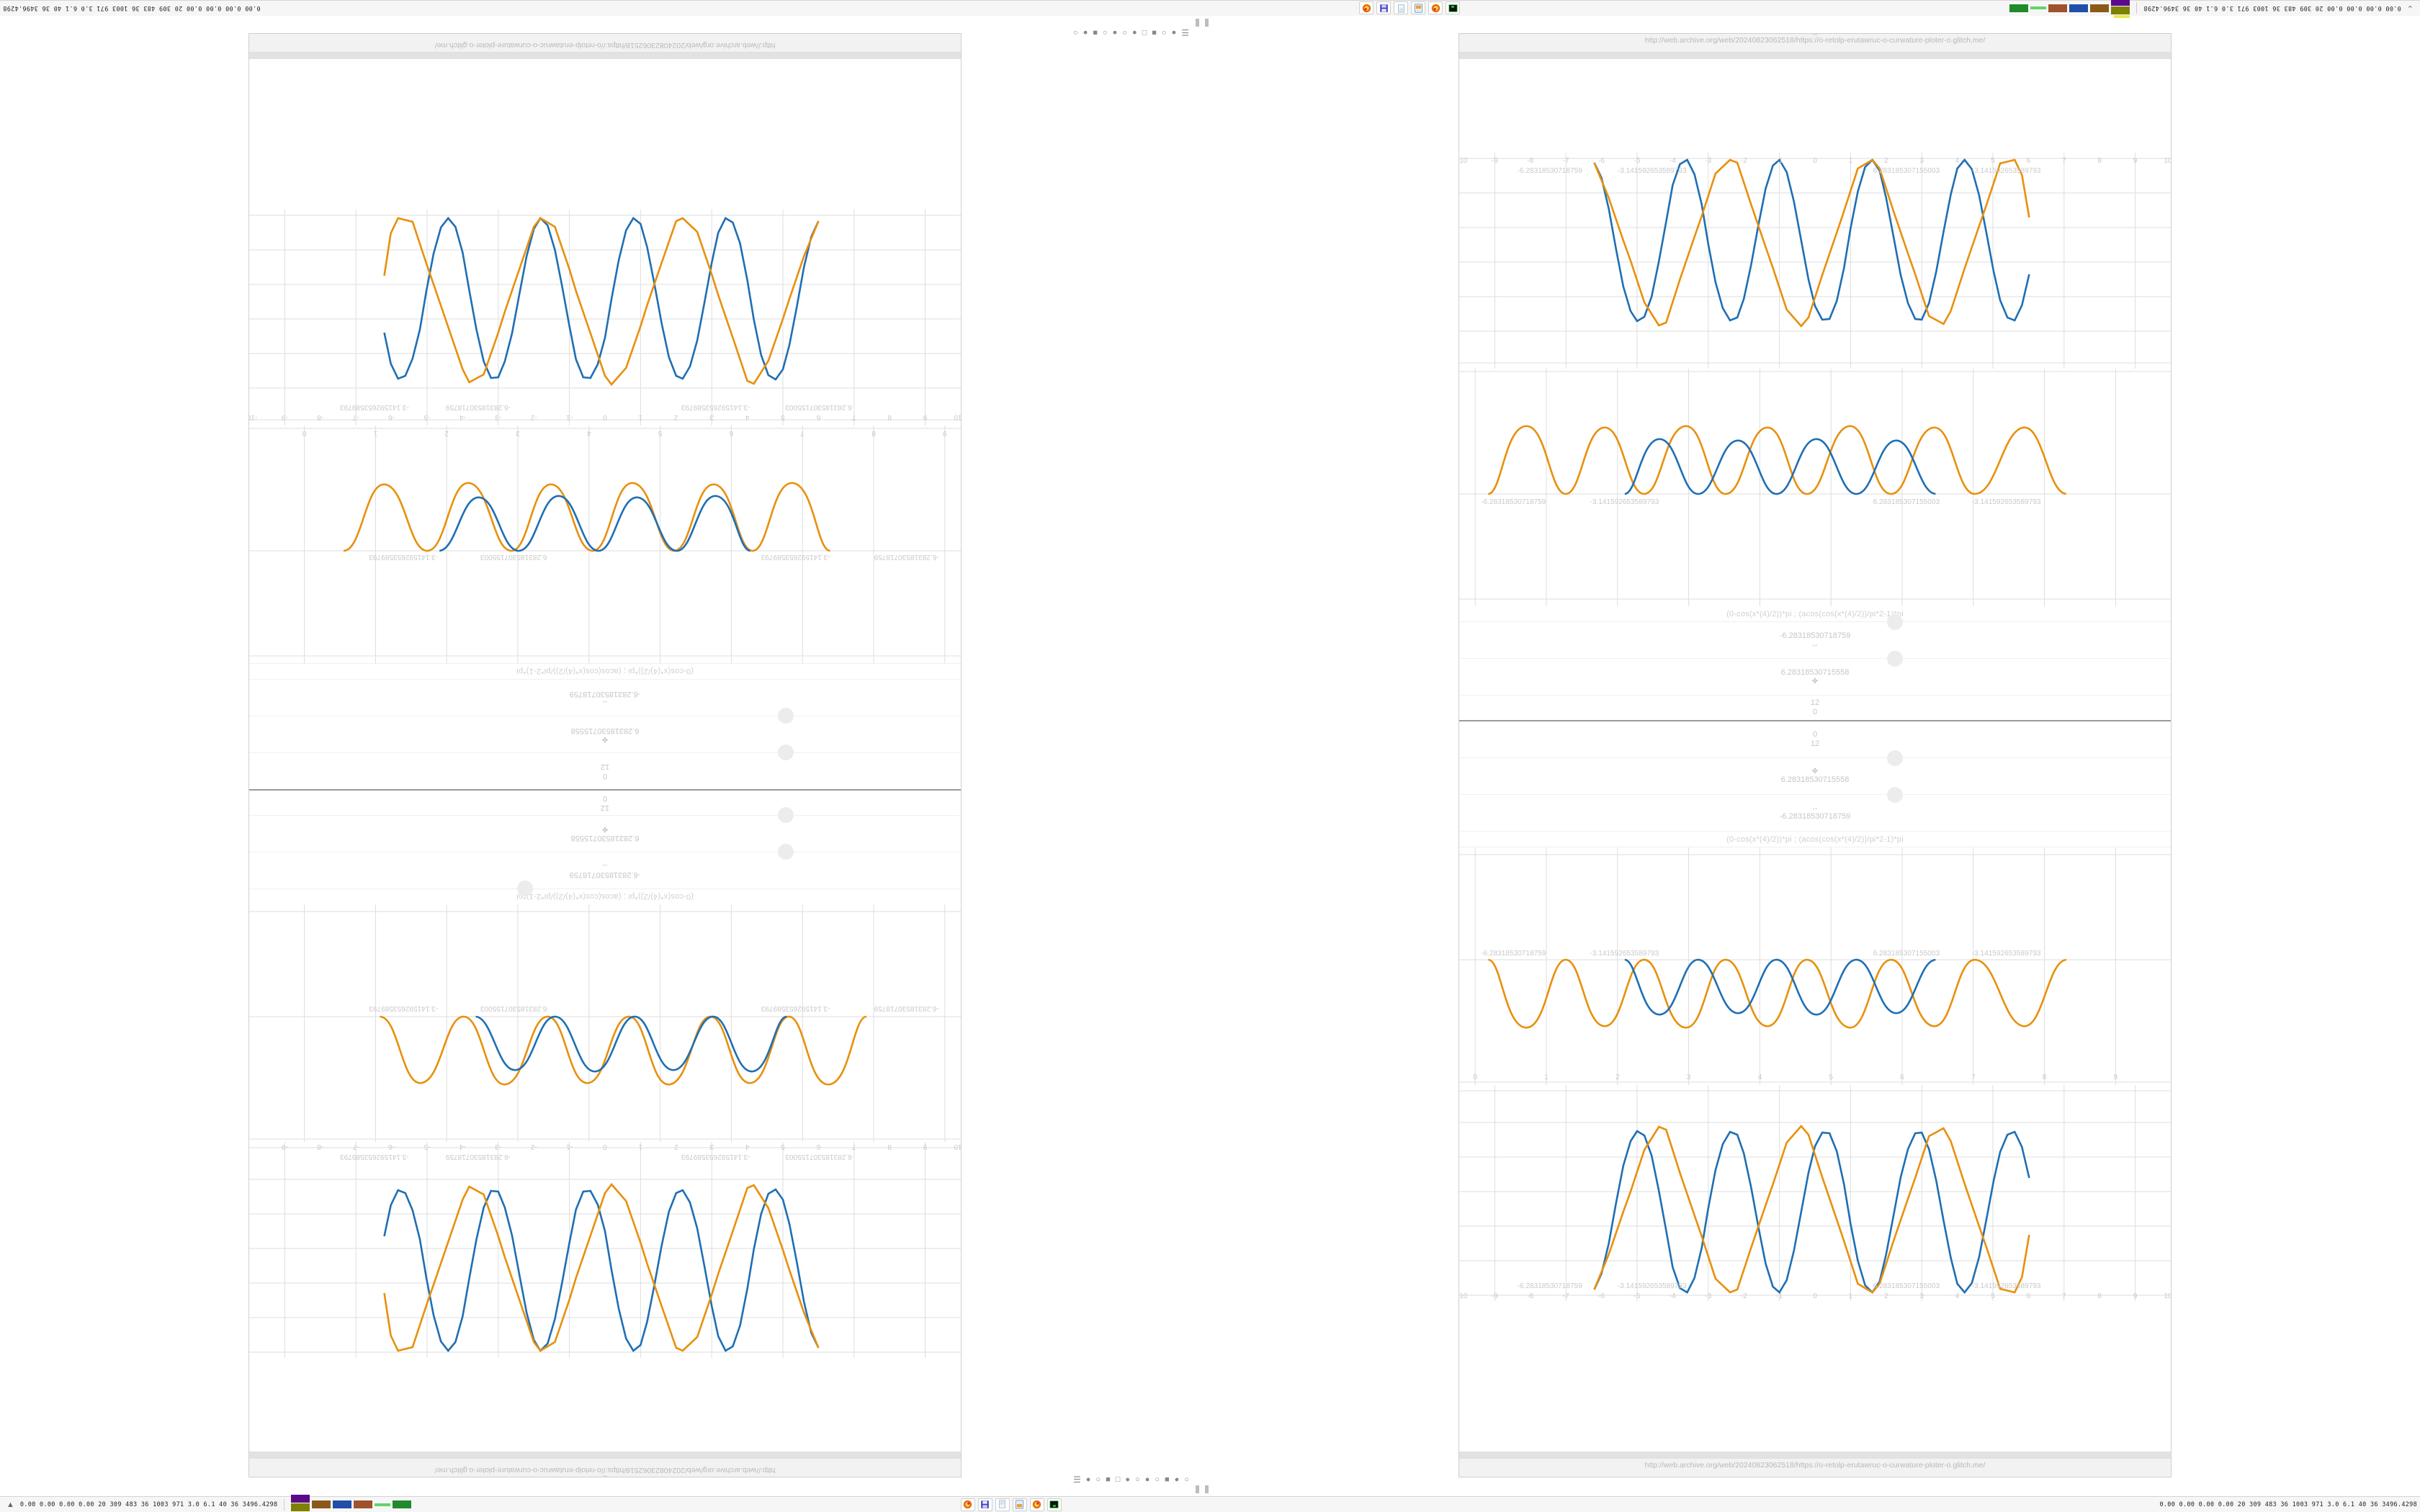 Image resolution: width=2420 pixels, height=1512 pixels. Describe the element at coordinates (1202, 23) in the screenshot. I see `workspace-switcher-top` at that location.